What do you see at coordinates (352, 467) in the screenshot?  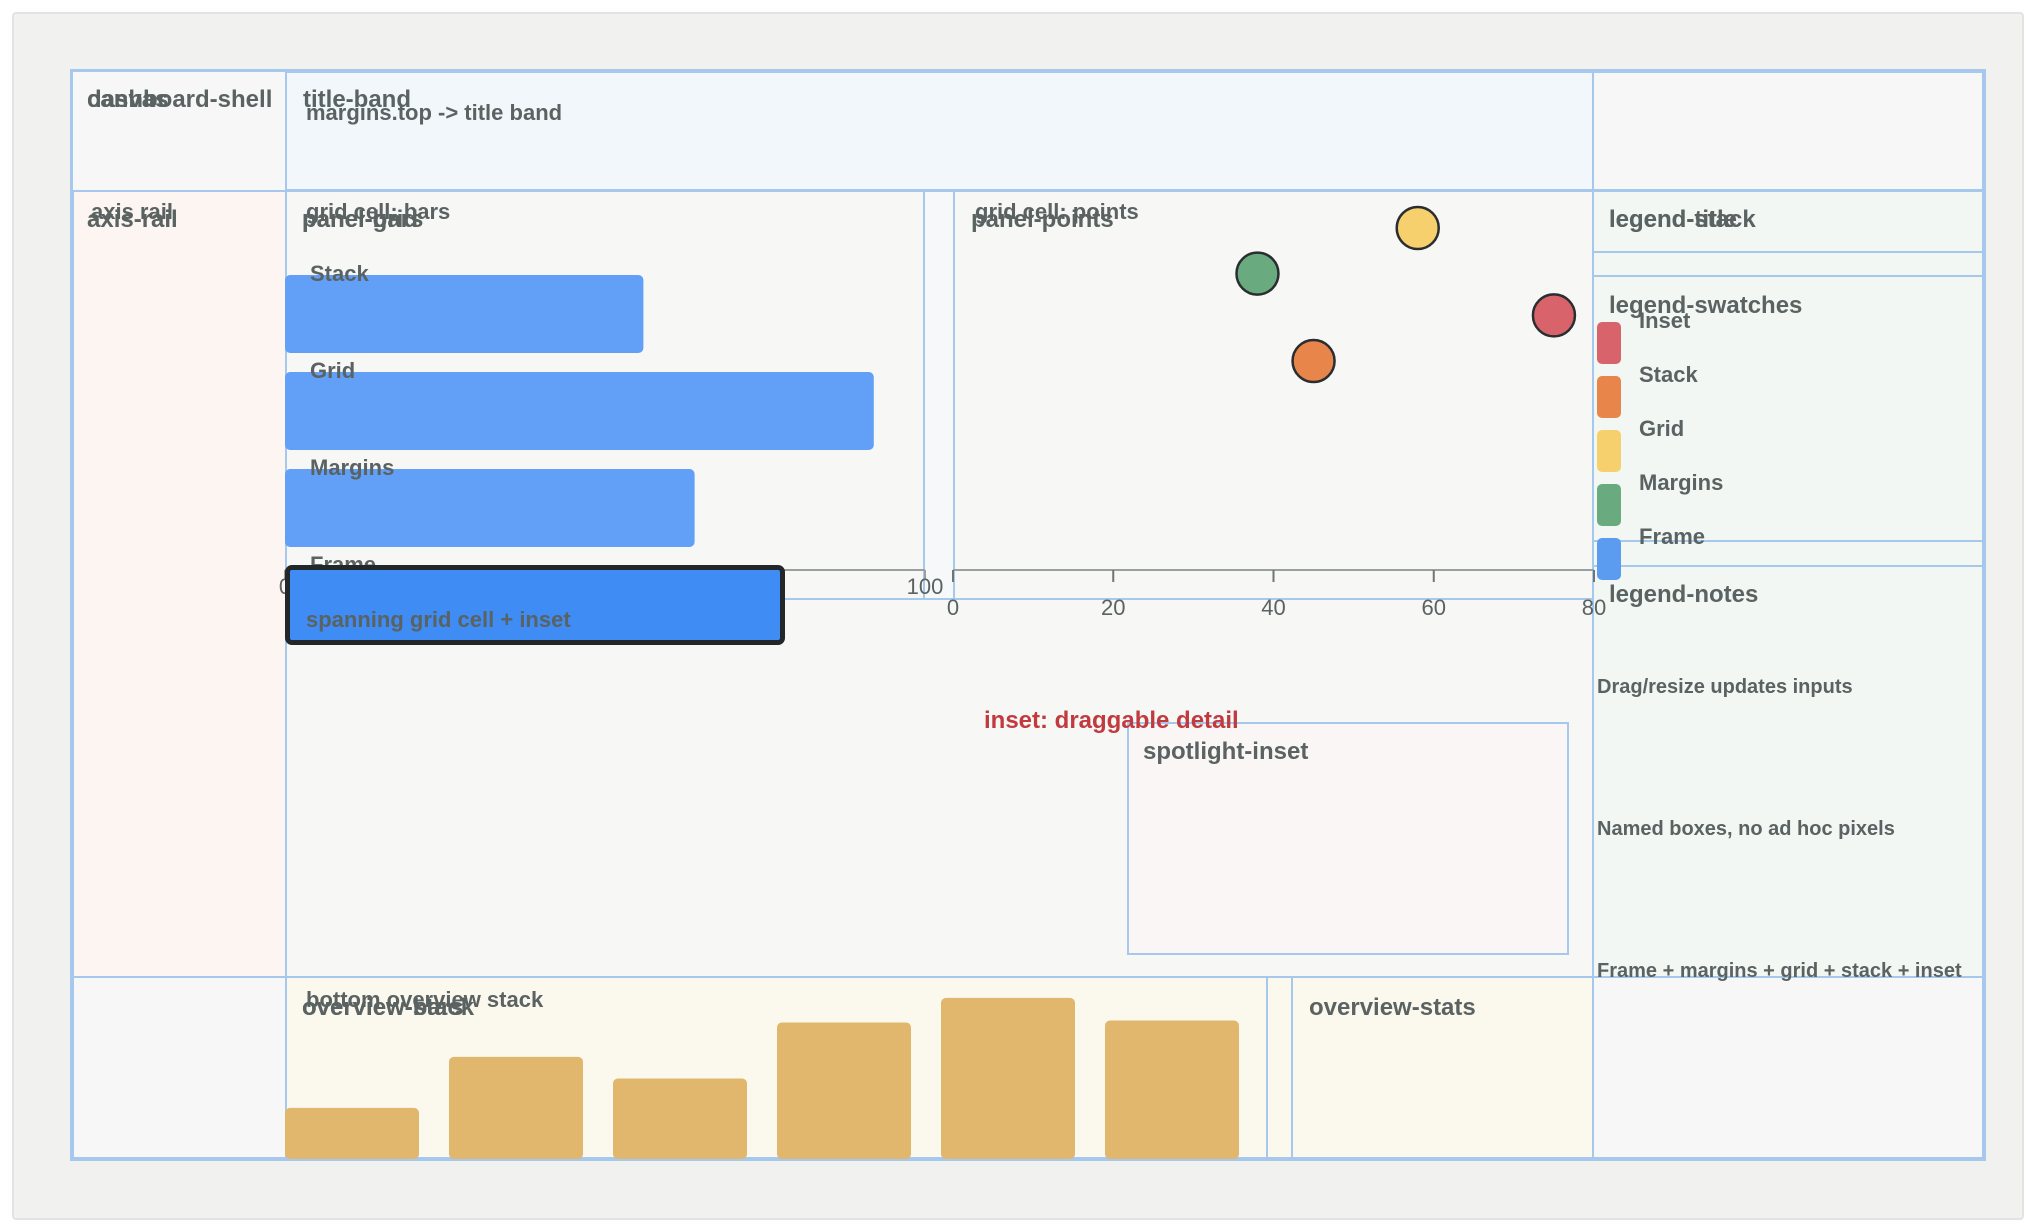 I see `bar-label-margins: Margins` at bounding box center [352, 467].